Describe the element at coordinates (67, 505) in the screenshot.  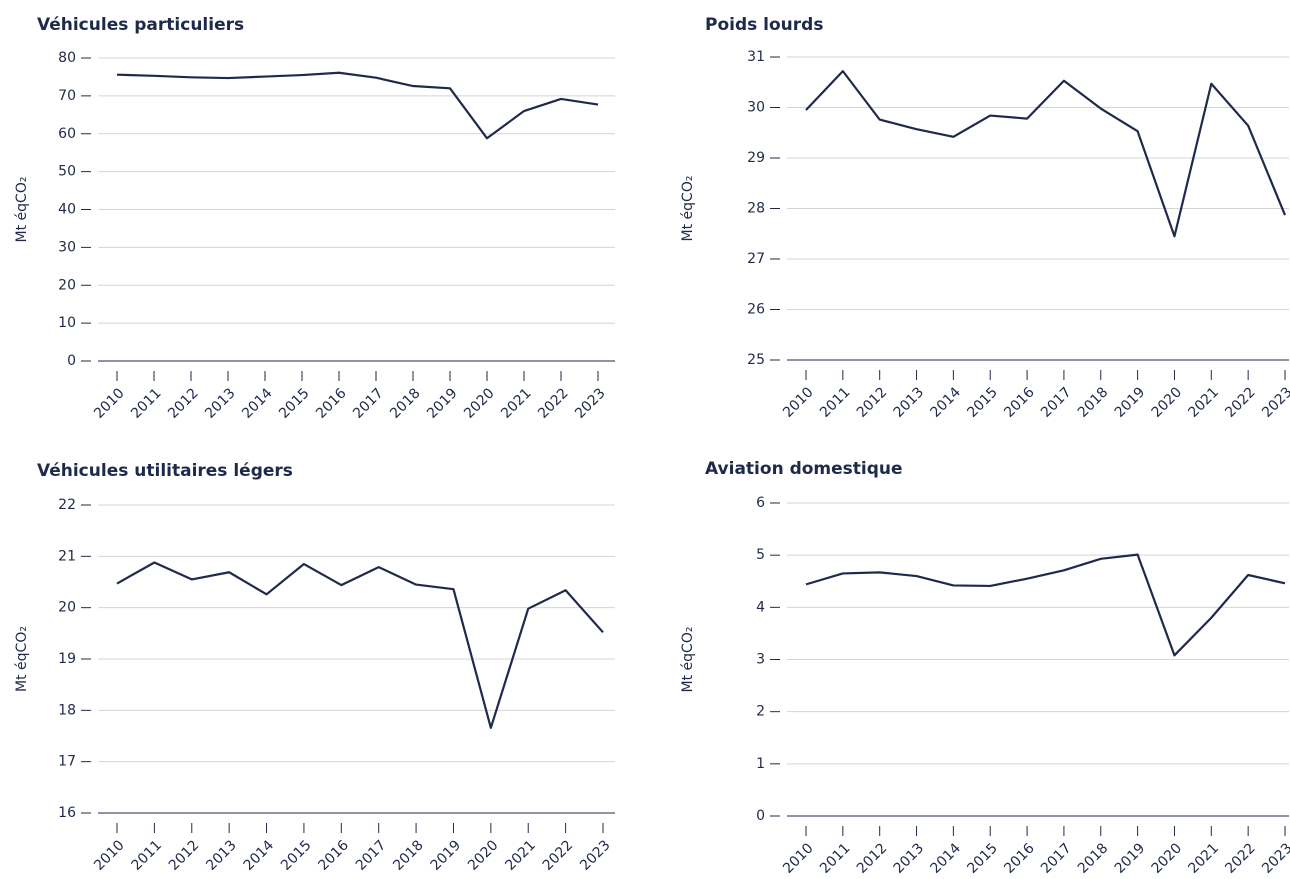
I see `y-tick-label: 22` at that location.